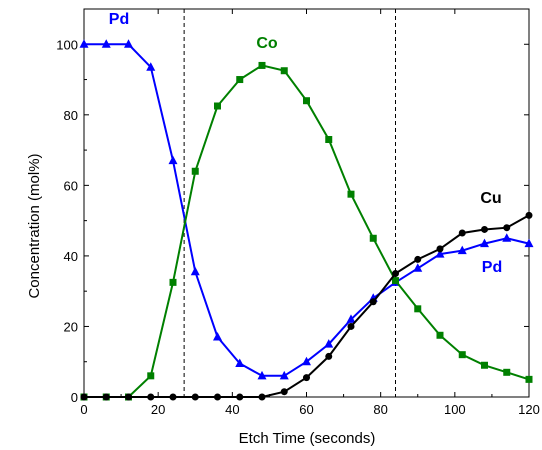  I want to click on y-tick-label: 20, so click(71, 326).